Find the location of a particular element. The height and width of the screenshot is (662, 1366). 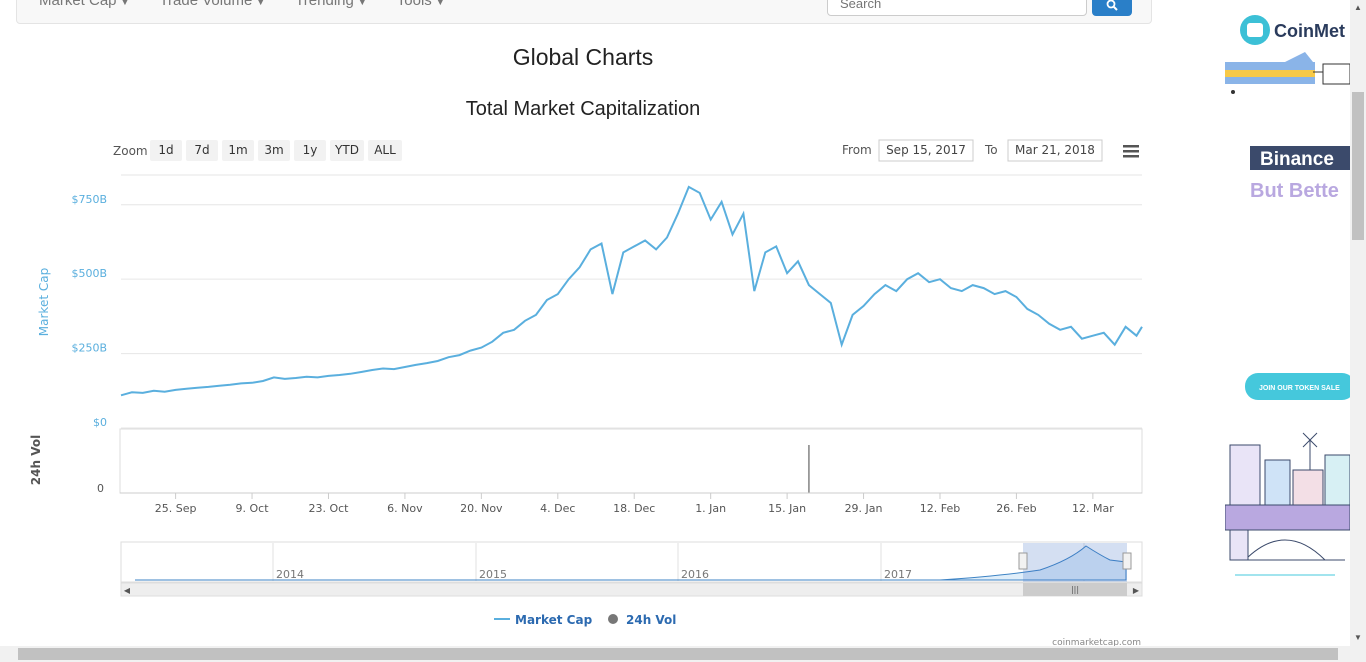

x-tick-label: 29. Jan is located at coordinates (864, 508).